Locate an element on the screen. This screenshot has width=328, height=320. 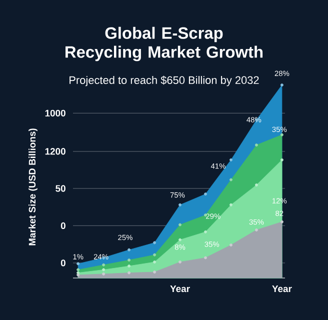
chart-title: Global E-Scrap Recycling Market Growth is located at coordinates (164, 44).